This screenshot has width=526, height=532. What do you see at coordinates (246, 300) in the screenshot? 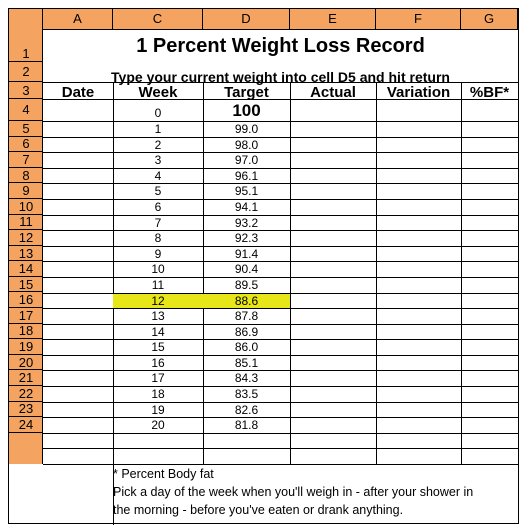
I see `target-cell: 88.6` at bounding box center [246, 300].